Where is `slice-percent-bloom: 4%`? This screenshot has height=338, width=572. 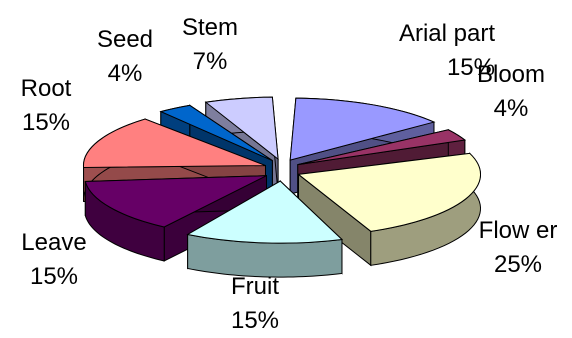 slice-percent-bloom: 4% is located at coordinates (511, 108).